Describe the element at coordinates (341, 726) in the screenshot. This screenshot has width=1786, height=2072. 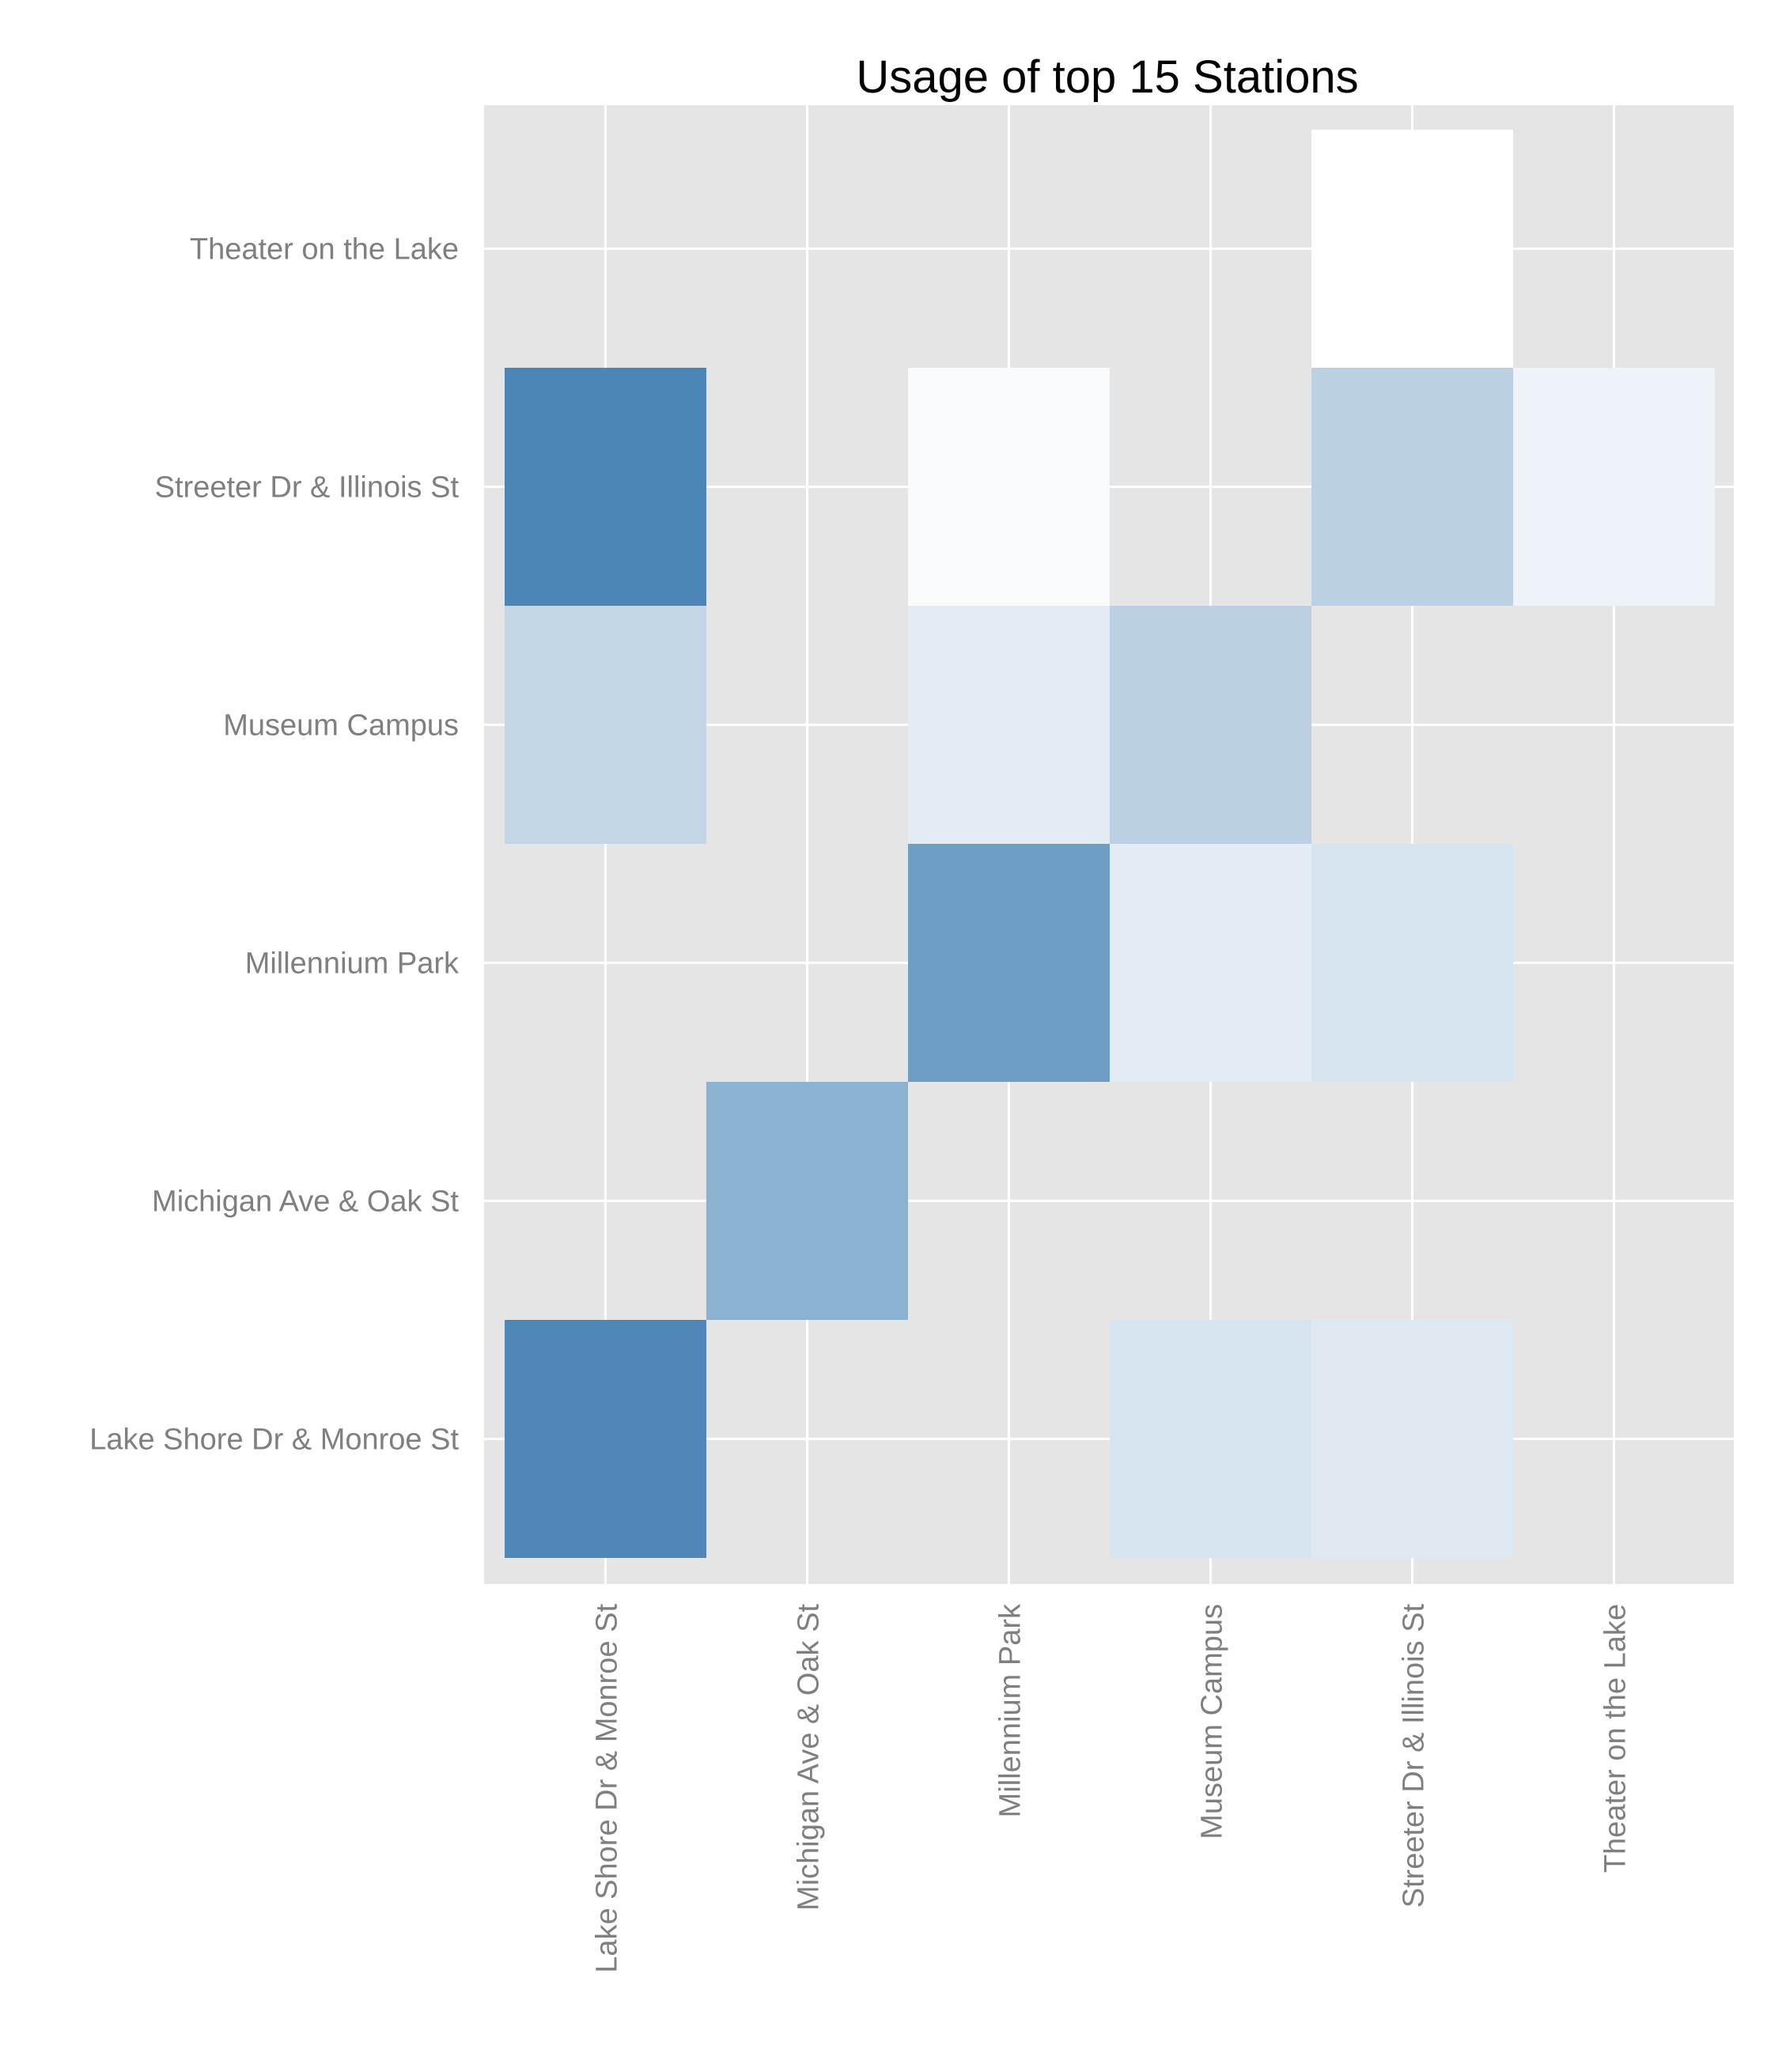
I see `y-tick-label: Museum Campus` at that location.